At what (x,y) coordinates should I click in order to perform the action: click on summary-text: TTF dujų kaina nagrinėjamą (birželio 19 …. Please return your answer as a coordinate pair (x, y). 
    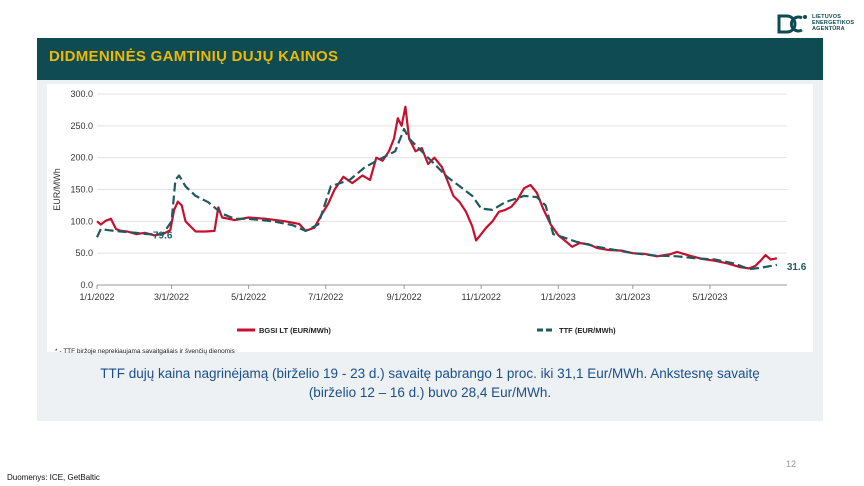
    Looking at the image, I should click on (430, 383).